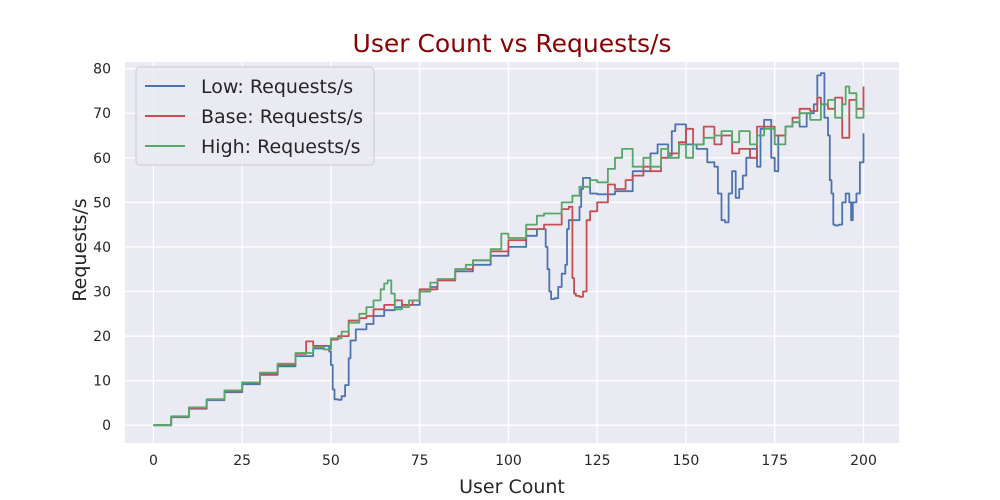  What do you see at coordinates (106, 426) in the screenshot?
I see `y-tick-label: 0` at bounding box center [106, 426].